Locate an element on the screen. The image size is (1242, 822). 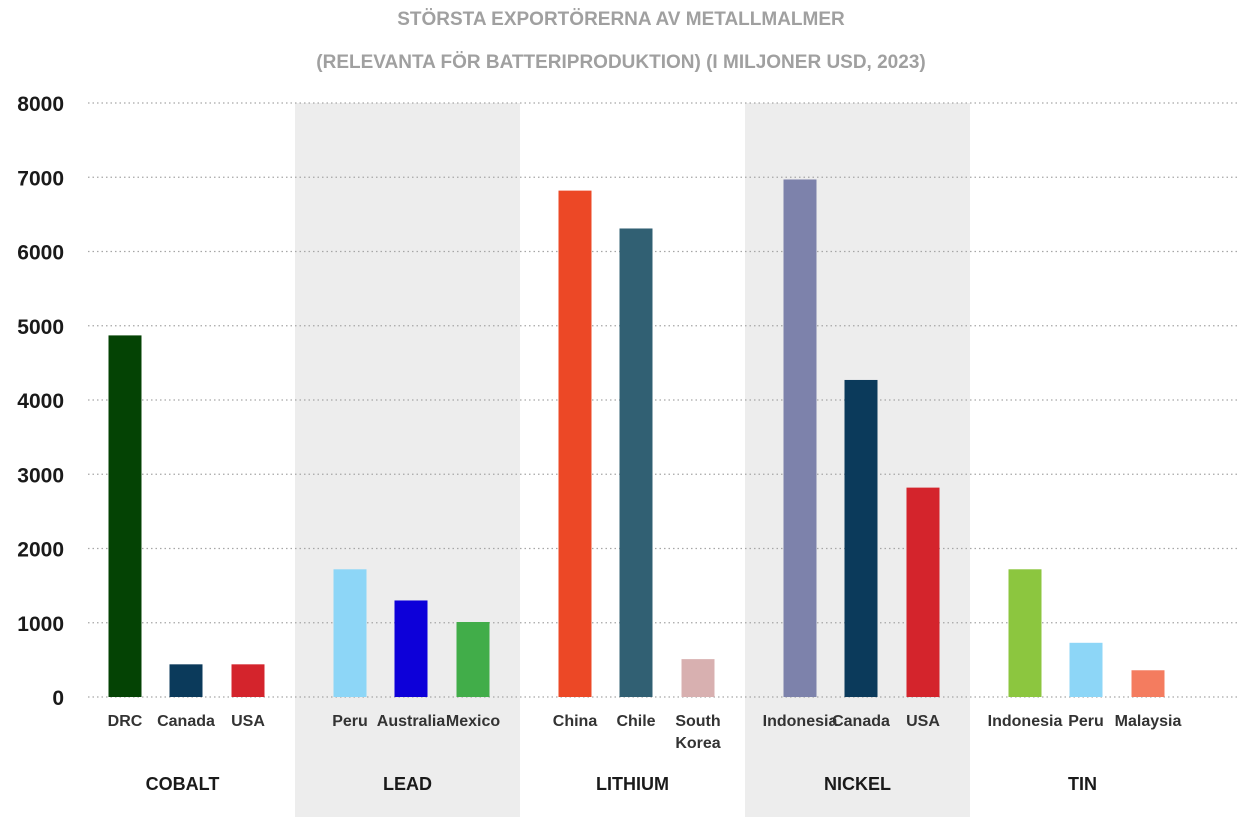
group-label: NICKEL is located at coordinates (857, 784).